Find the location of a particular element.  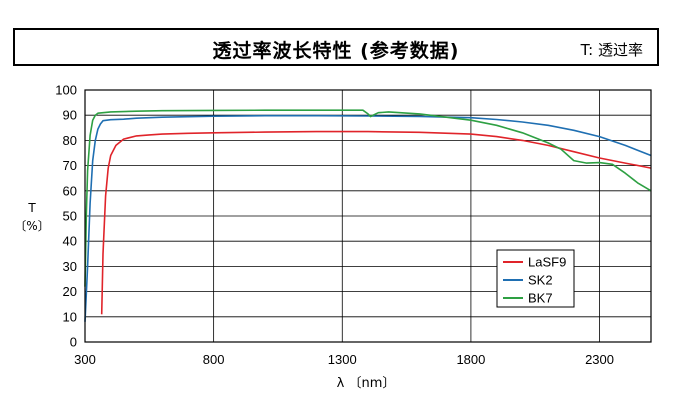

y-axis-unit: 〔%〕 is located at coordinates (31, 226).